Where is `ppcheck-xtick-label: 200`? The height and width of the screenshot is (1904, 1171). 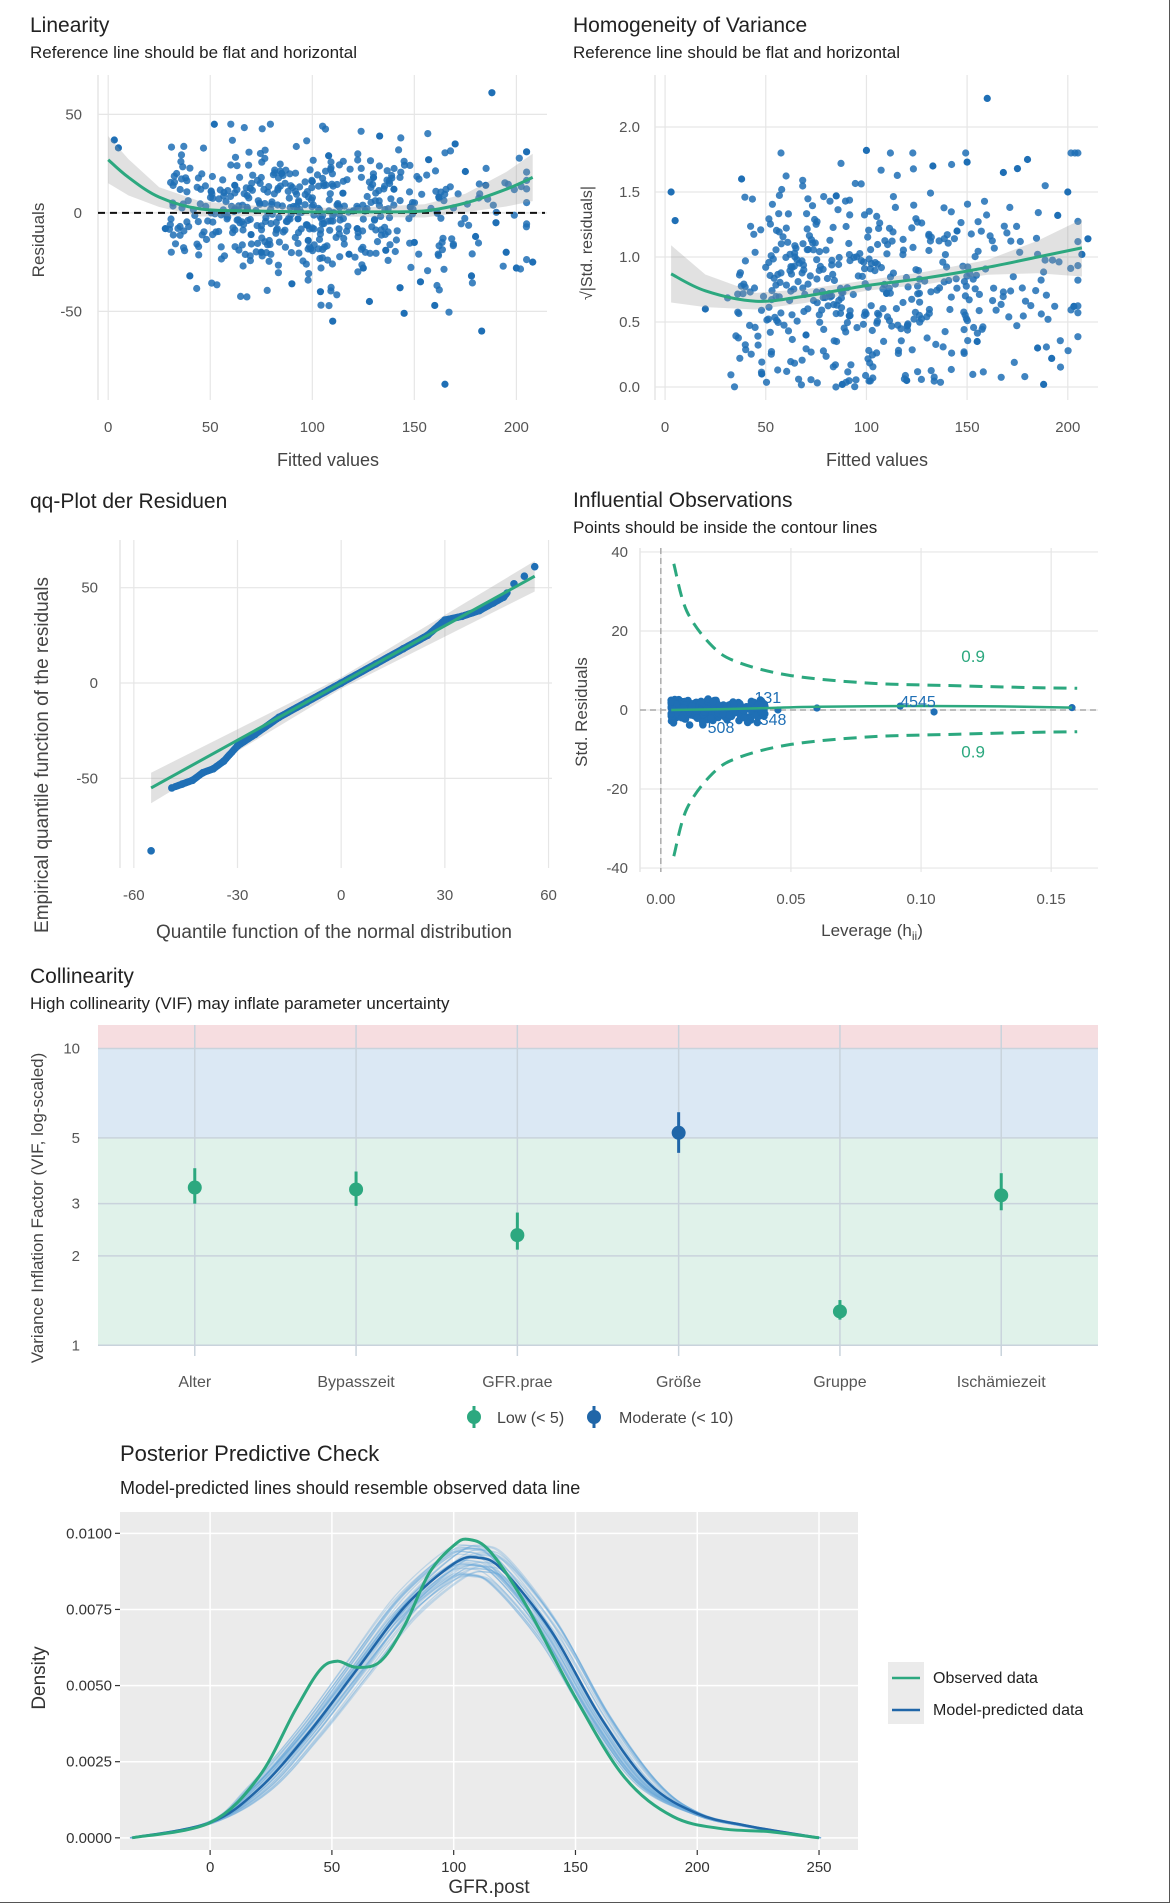
ppcheck-xtick-label: 200 is located at coordinates (697, 1867).